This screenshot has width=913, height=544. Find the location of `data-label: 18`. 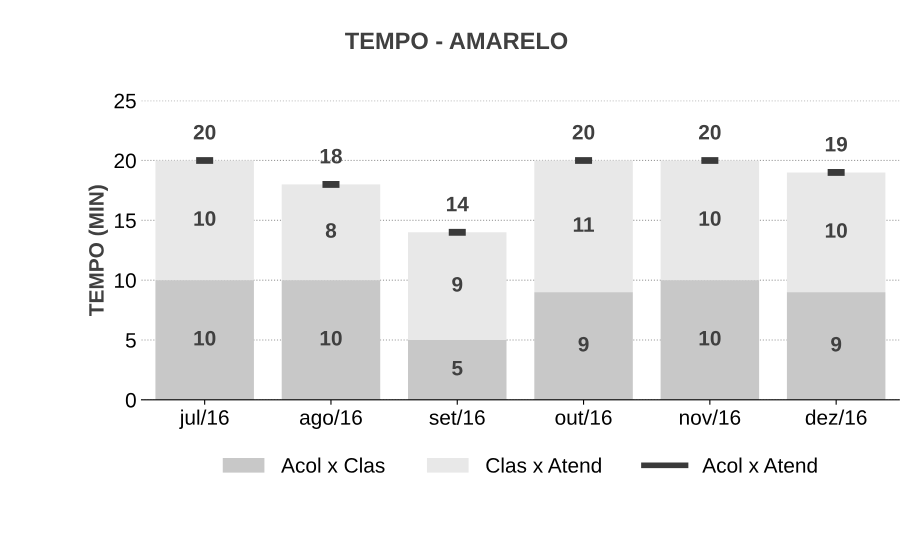

data-label: 18 is located at coordinates (331, 156).